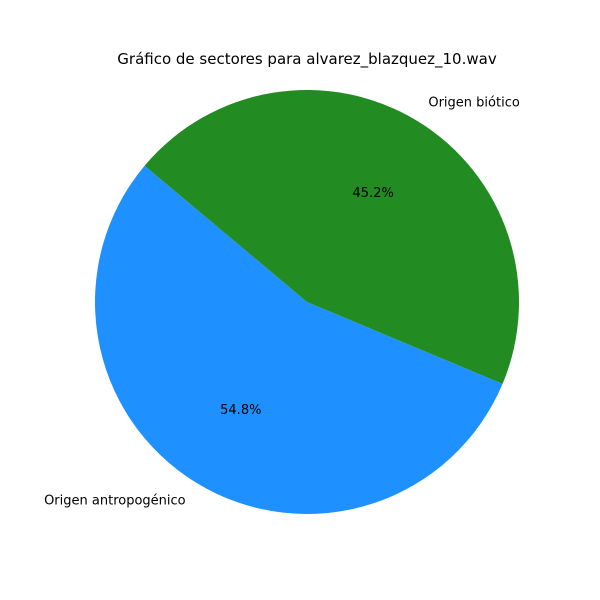  I want to click on slice-label-origen-biotico: Origen biótico, so click(473, 102).